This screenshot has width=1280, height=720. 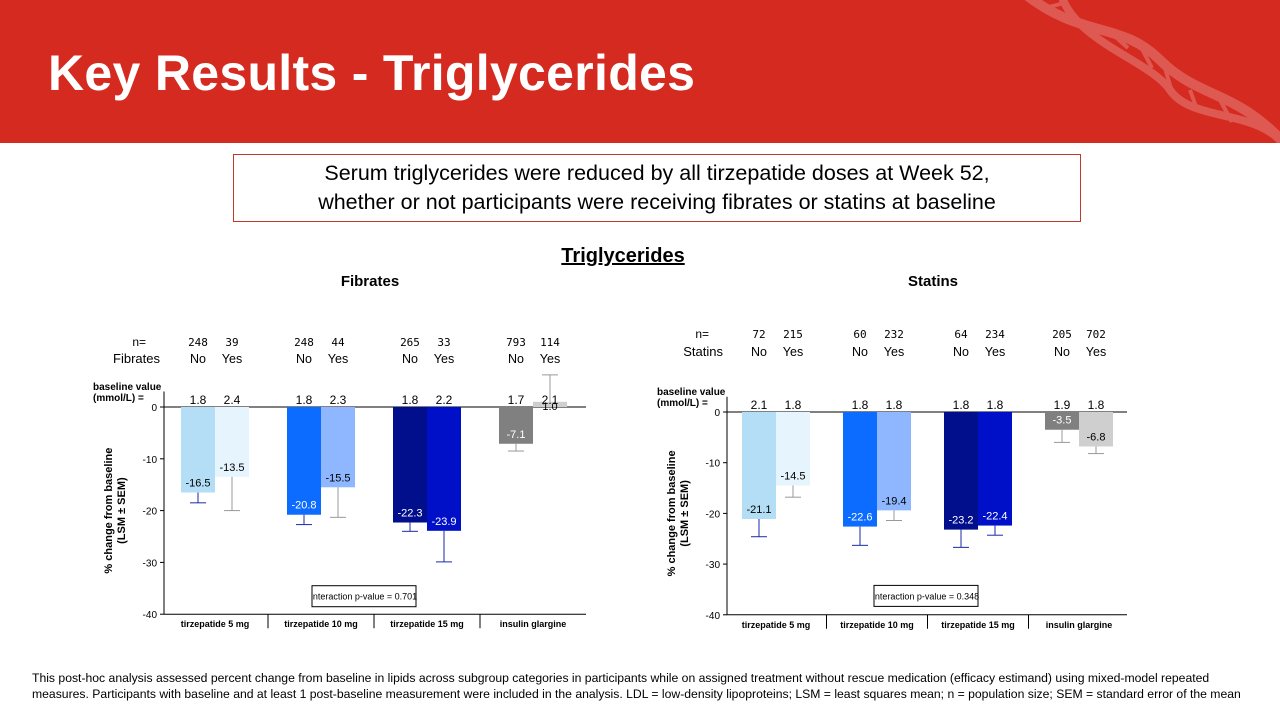 What do you see at coordinates (994, 517) in the screenshot?
I see `value-label: -22.4` at bounding box center [994, 517].